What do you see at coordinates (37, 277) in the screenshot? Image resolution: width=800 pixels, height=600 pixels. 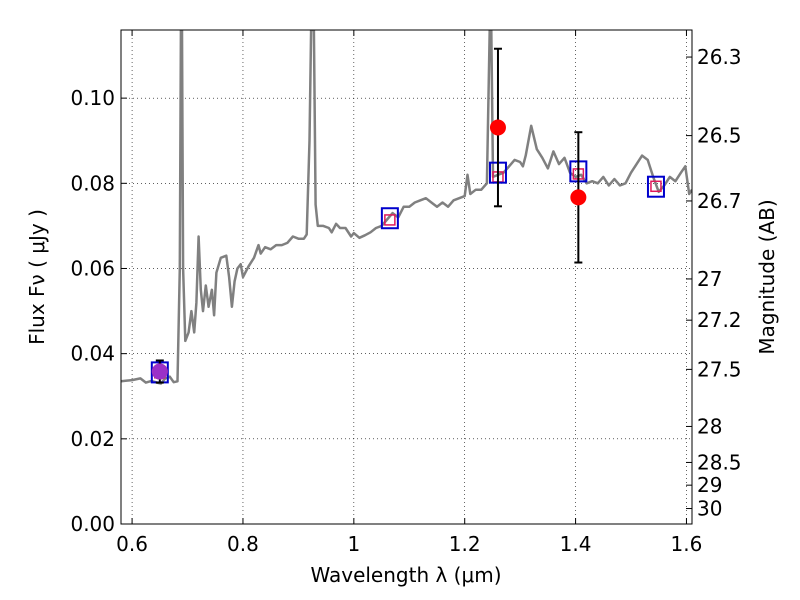 I see `y-axis-label-left: Flux Fν ( μJy )` at bounding box center [37, 277].